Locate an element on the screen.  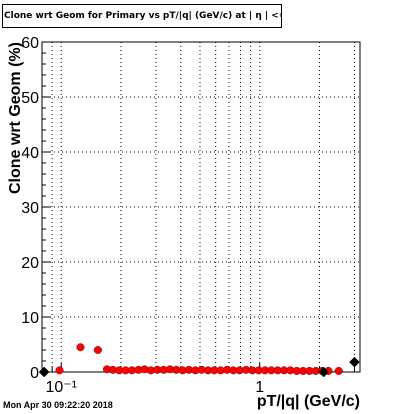
y-tick-label: 30 is located at coordinates (30, 208).